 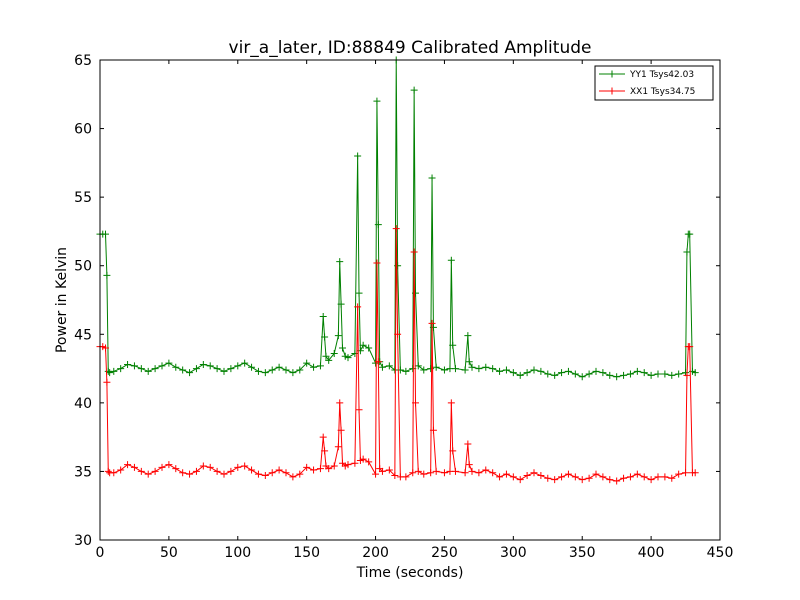 What do you see at coordinates (654, 83) in the screenshot?
I see `legend-box` at bounding box center [654, 83].